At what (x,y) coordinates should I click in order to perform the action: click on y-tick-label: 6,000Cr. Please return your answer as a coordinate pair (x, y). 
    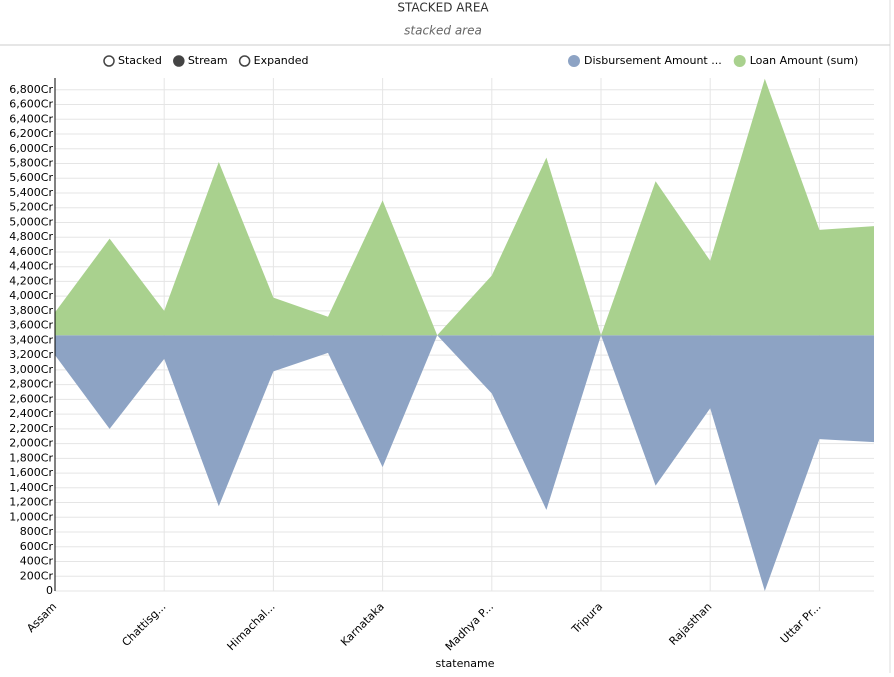
    Looking at the image, I should click on (31, 148).